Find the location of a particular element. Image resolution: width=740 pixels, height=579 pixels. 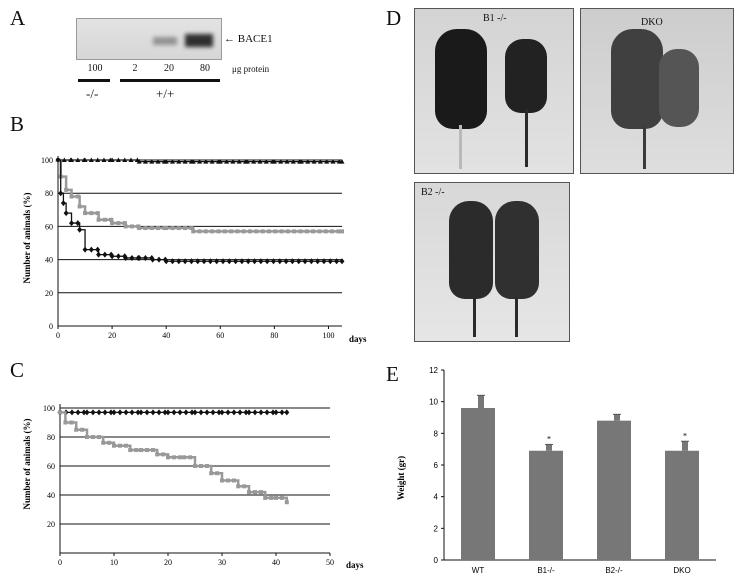

x-tick-label: B2-/- is located at coordinates (614, 570).